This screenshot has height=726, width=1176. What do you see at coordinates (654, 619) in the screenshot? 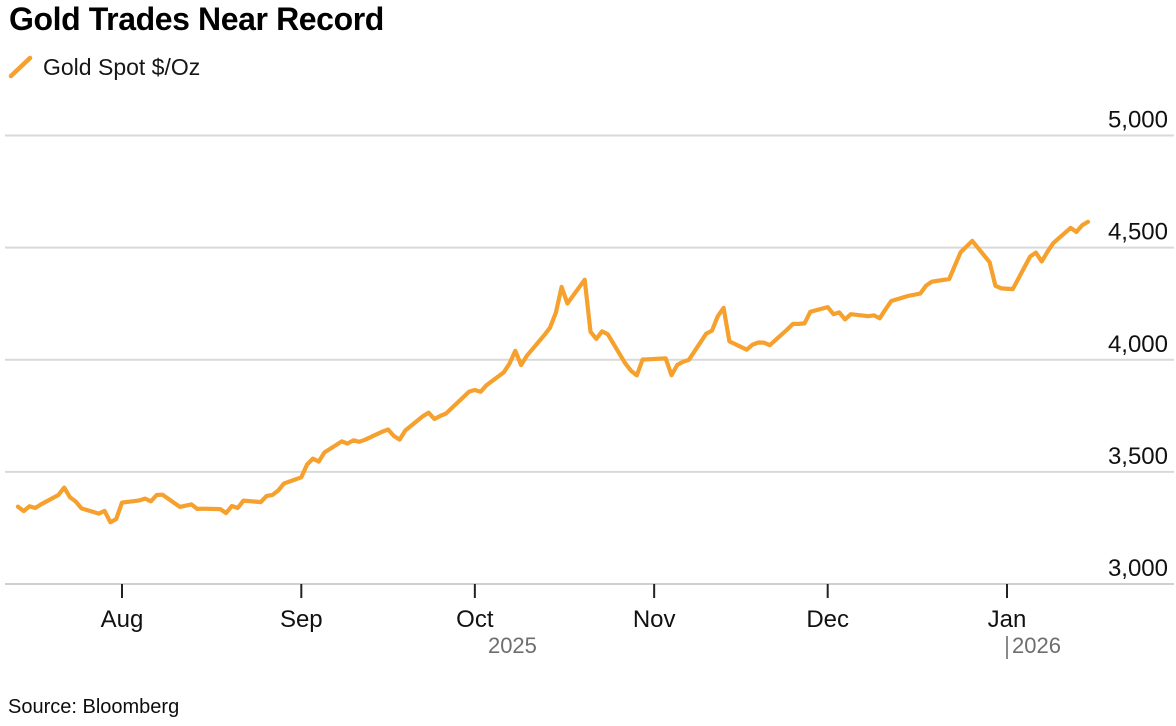
I see `x-axis-month-label: Nov` at bounding box center [654, 619].